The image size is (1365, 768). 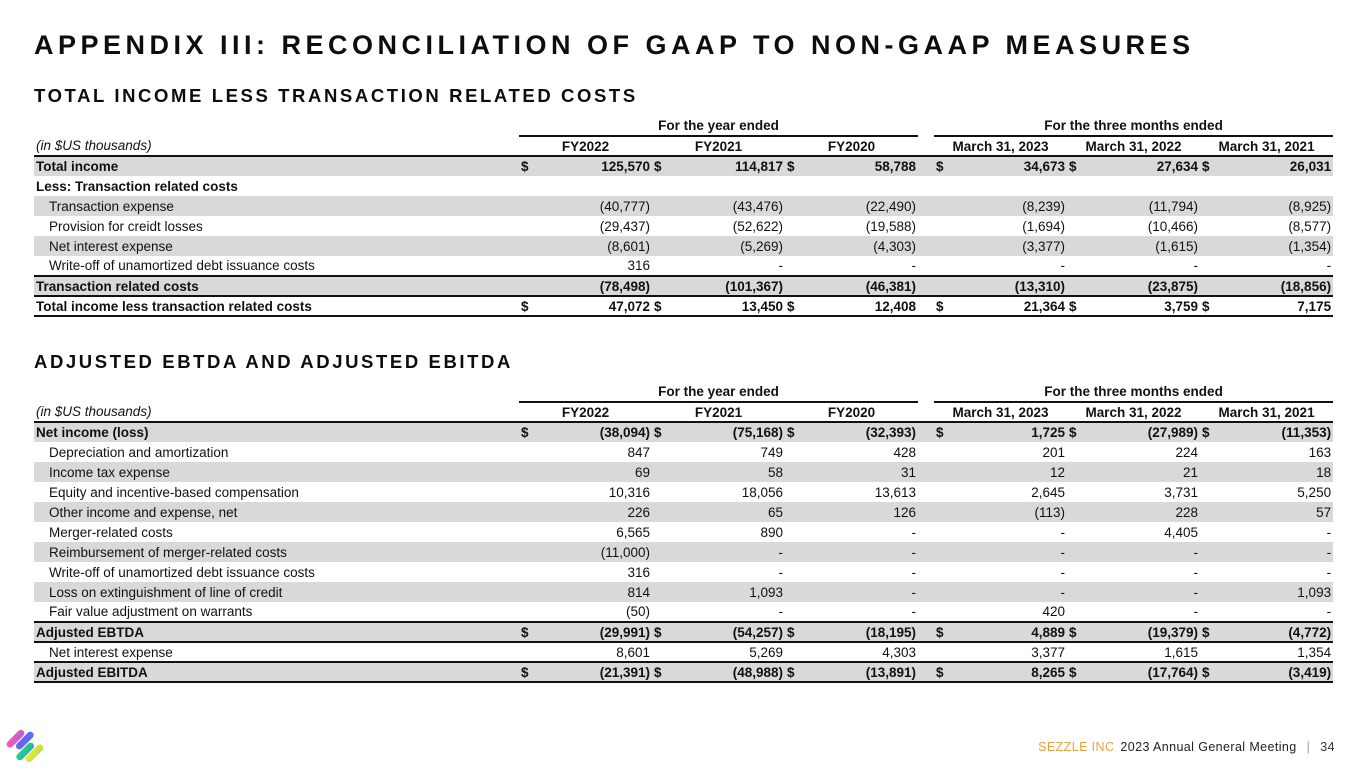 I want to click on column-header-mar-2023: March 31, 2023, so click(x=1001, y=412).